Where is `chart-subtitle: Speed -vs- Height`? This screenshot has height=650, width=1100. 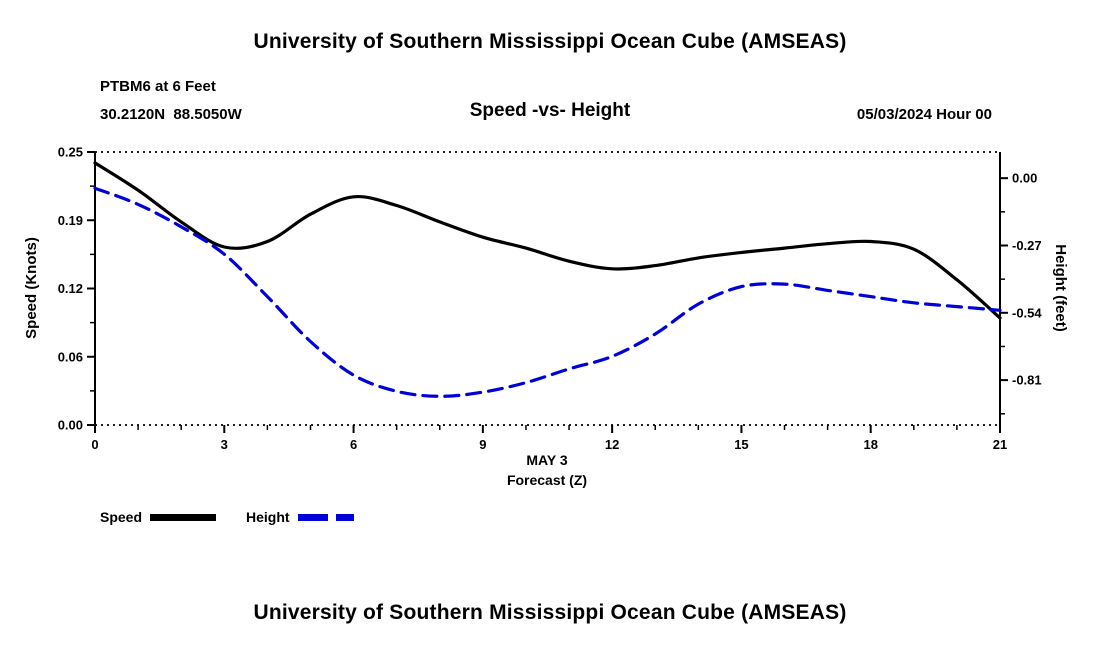
chart-subtitle: Speed -vs- Height is located at coordinates (550, 110).